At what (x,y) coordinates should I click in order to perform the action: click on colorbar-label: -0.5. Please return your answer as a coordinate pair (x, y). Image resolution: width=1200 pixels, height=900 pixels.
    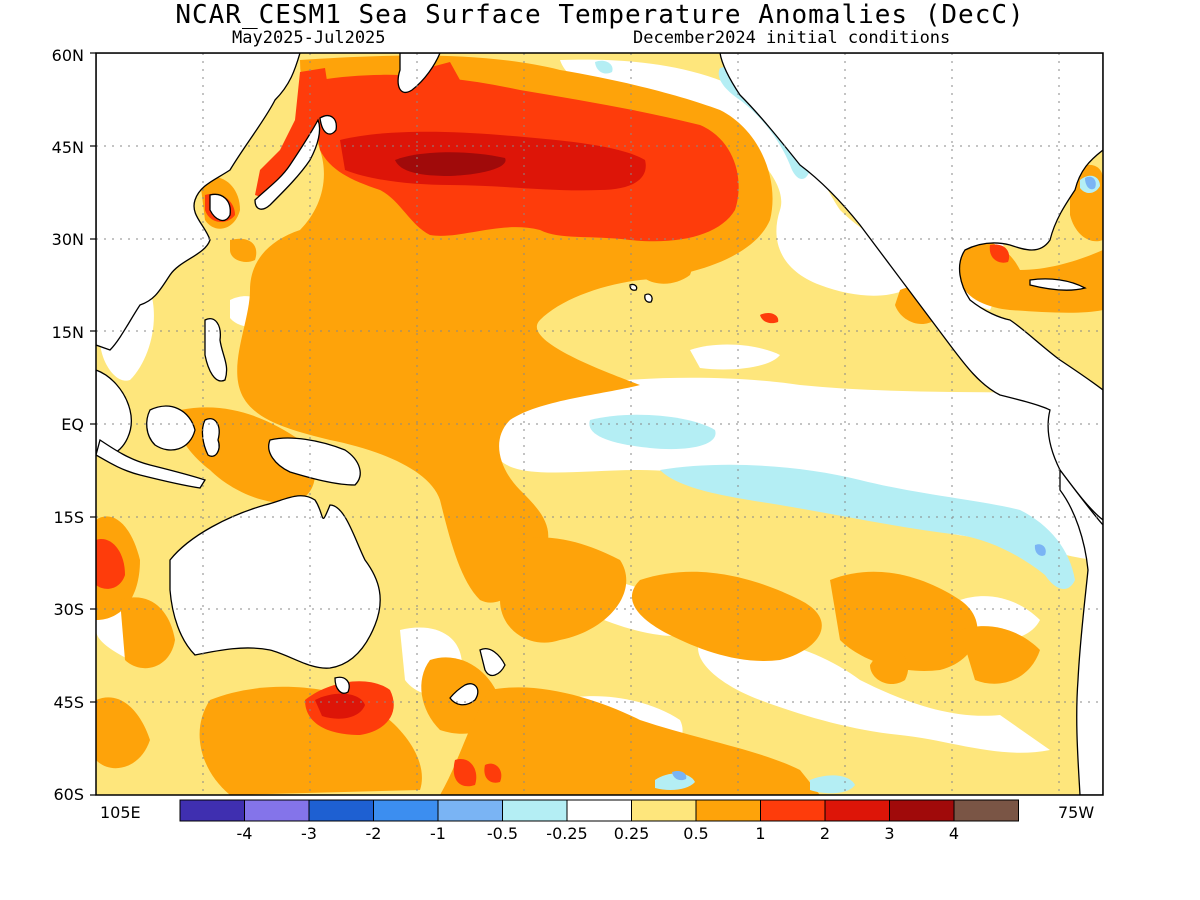
    Looking at the image, I should click on (502, 833).